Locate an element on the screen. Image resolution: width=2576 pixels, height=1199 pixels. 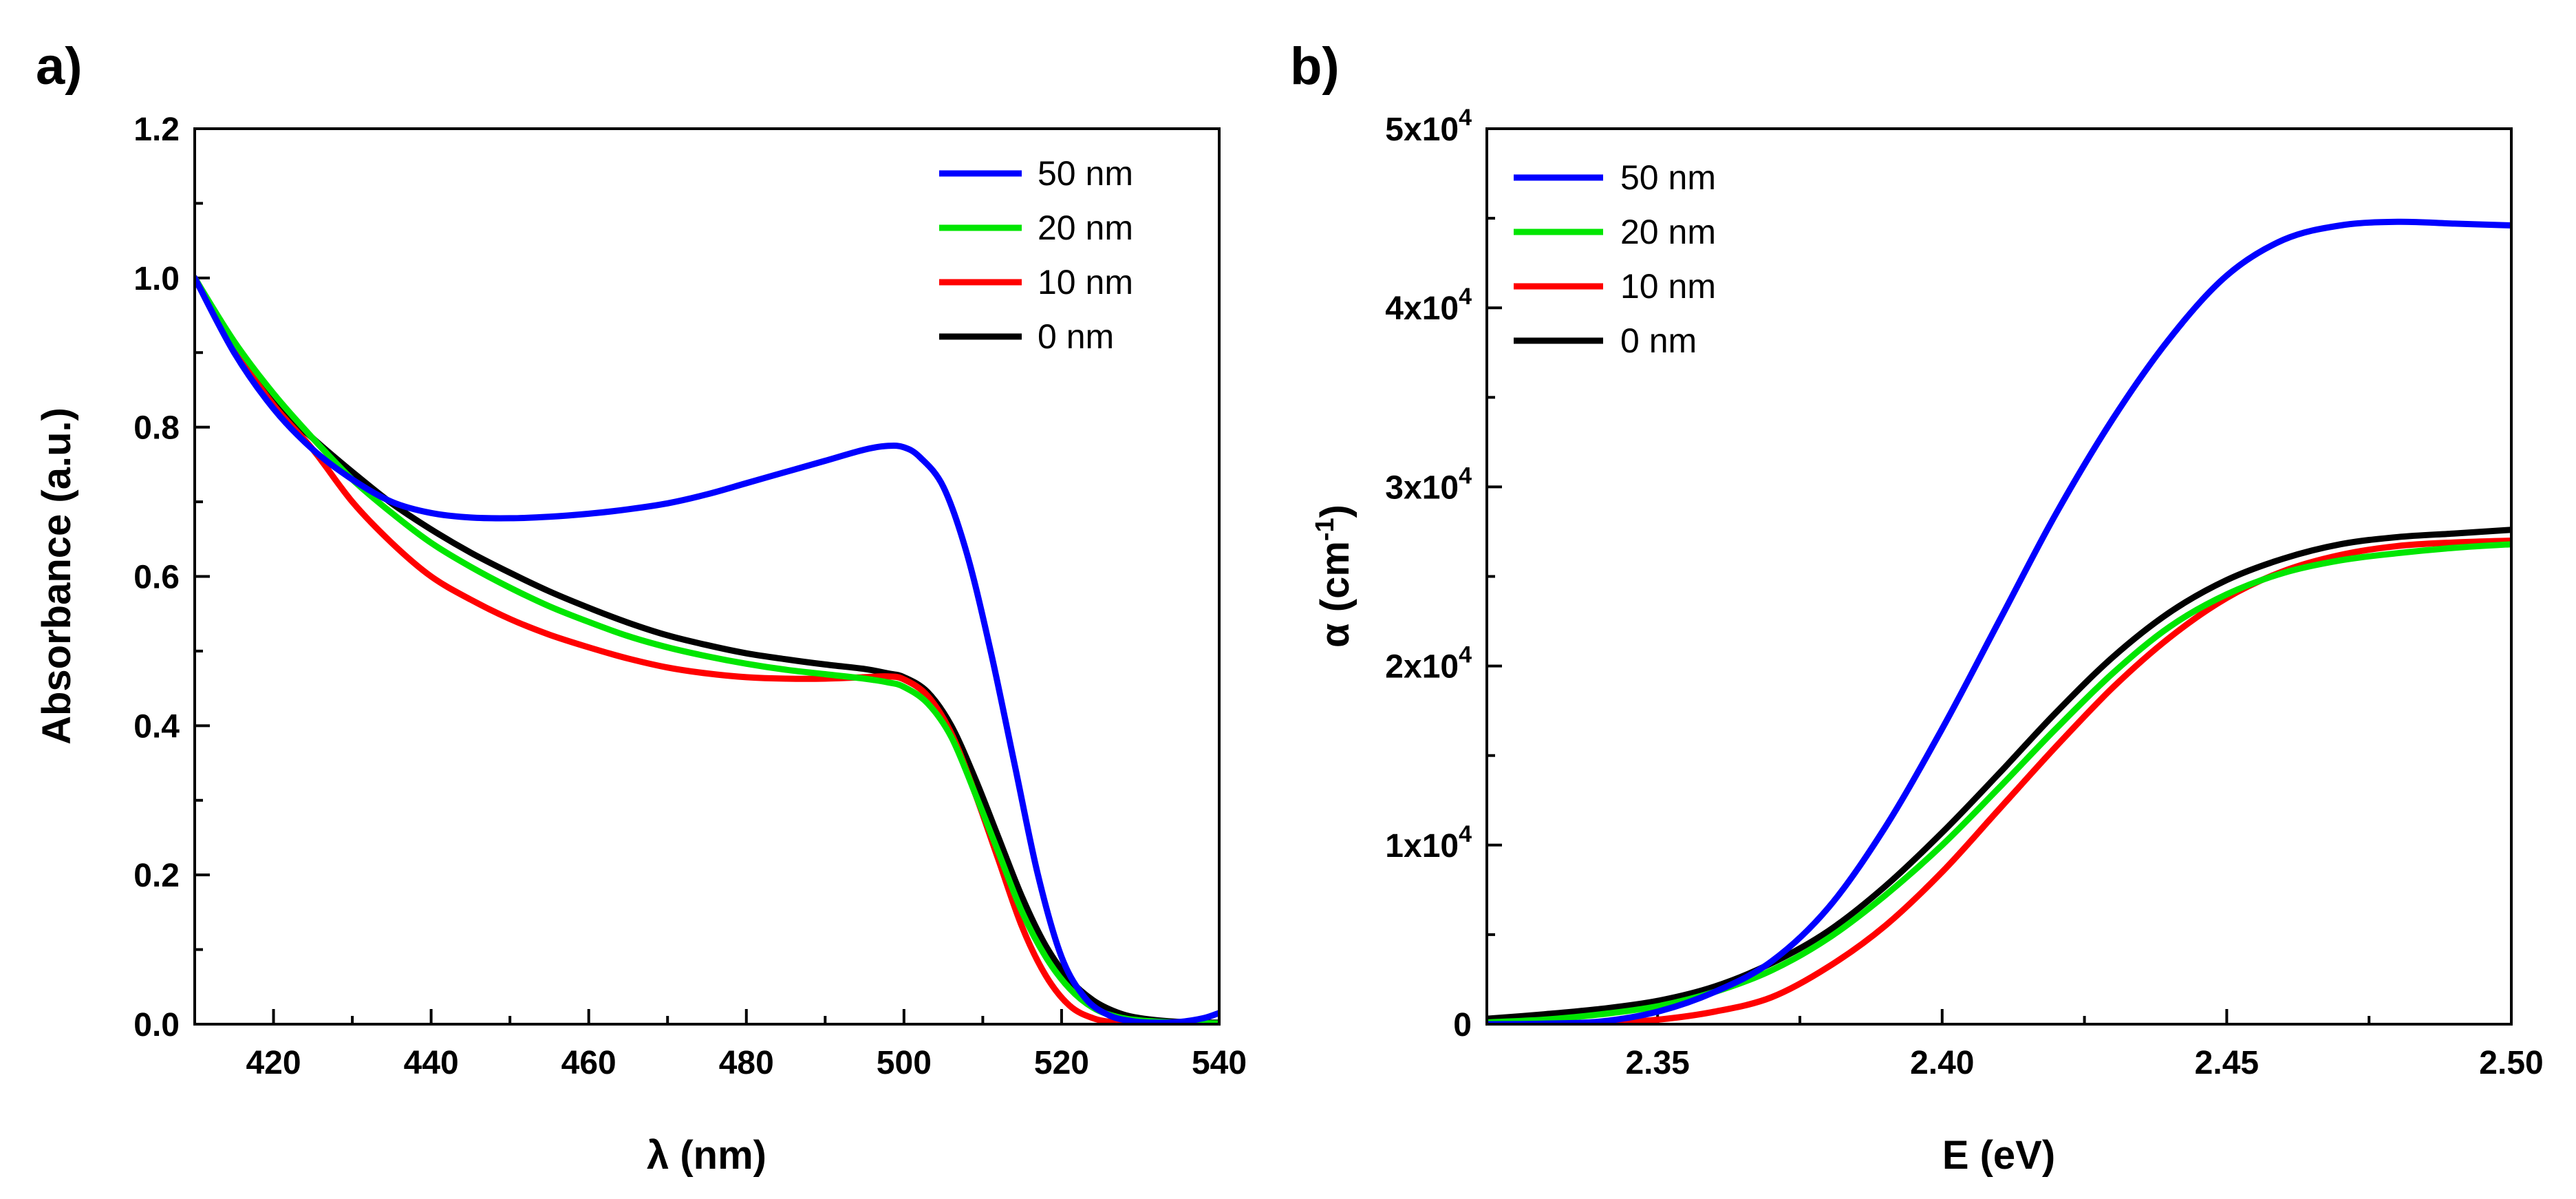
panel-a-legend: 50 nm 20 nm 10 nm 0 nm is located at coordinates (1036, 255).